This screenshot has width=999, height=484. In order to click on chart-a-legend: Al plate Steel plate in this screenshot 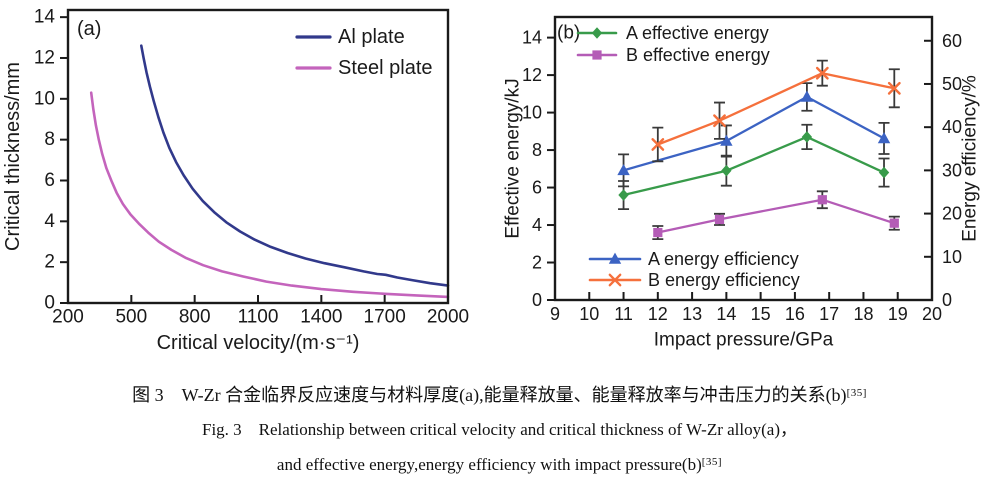, I will do `click(364, 52)`.